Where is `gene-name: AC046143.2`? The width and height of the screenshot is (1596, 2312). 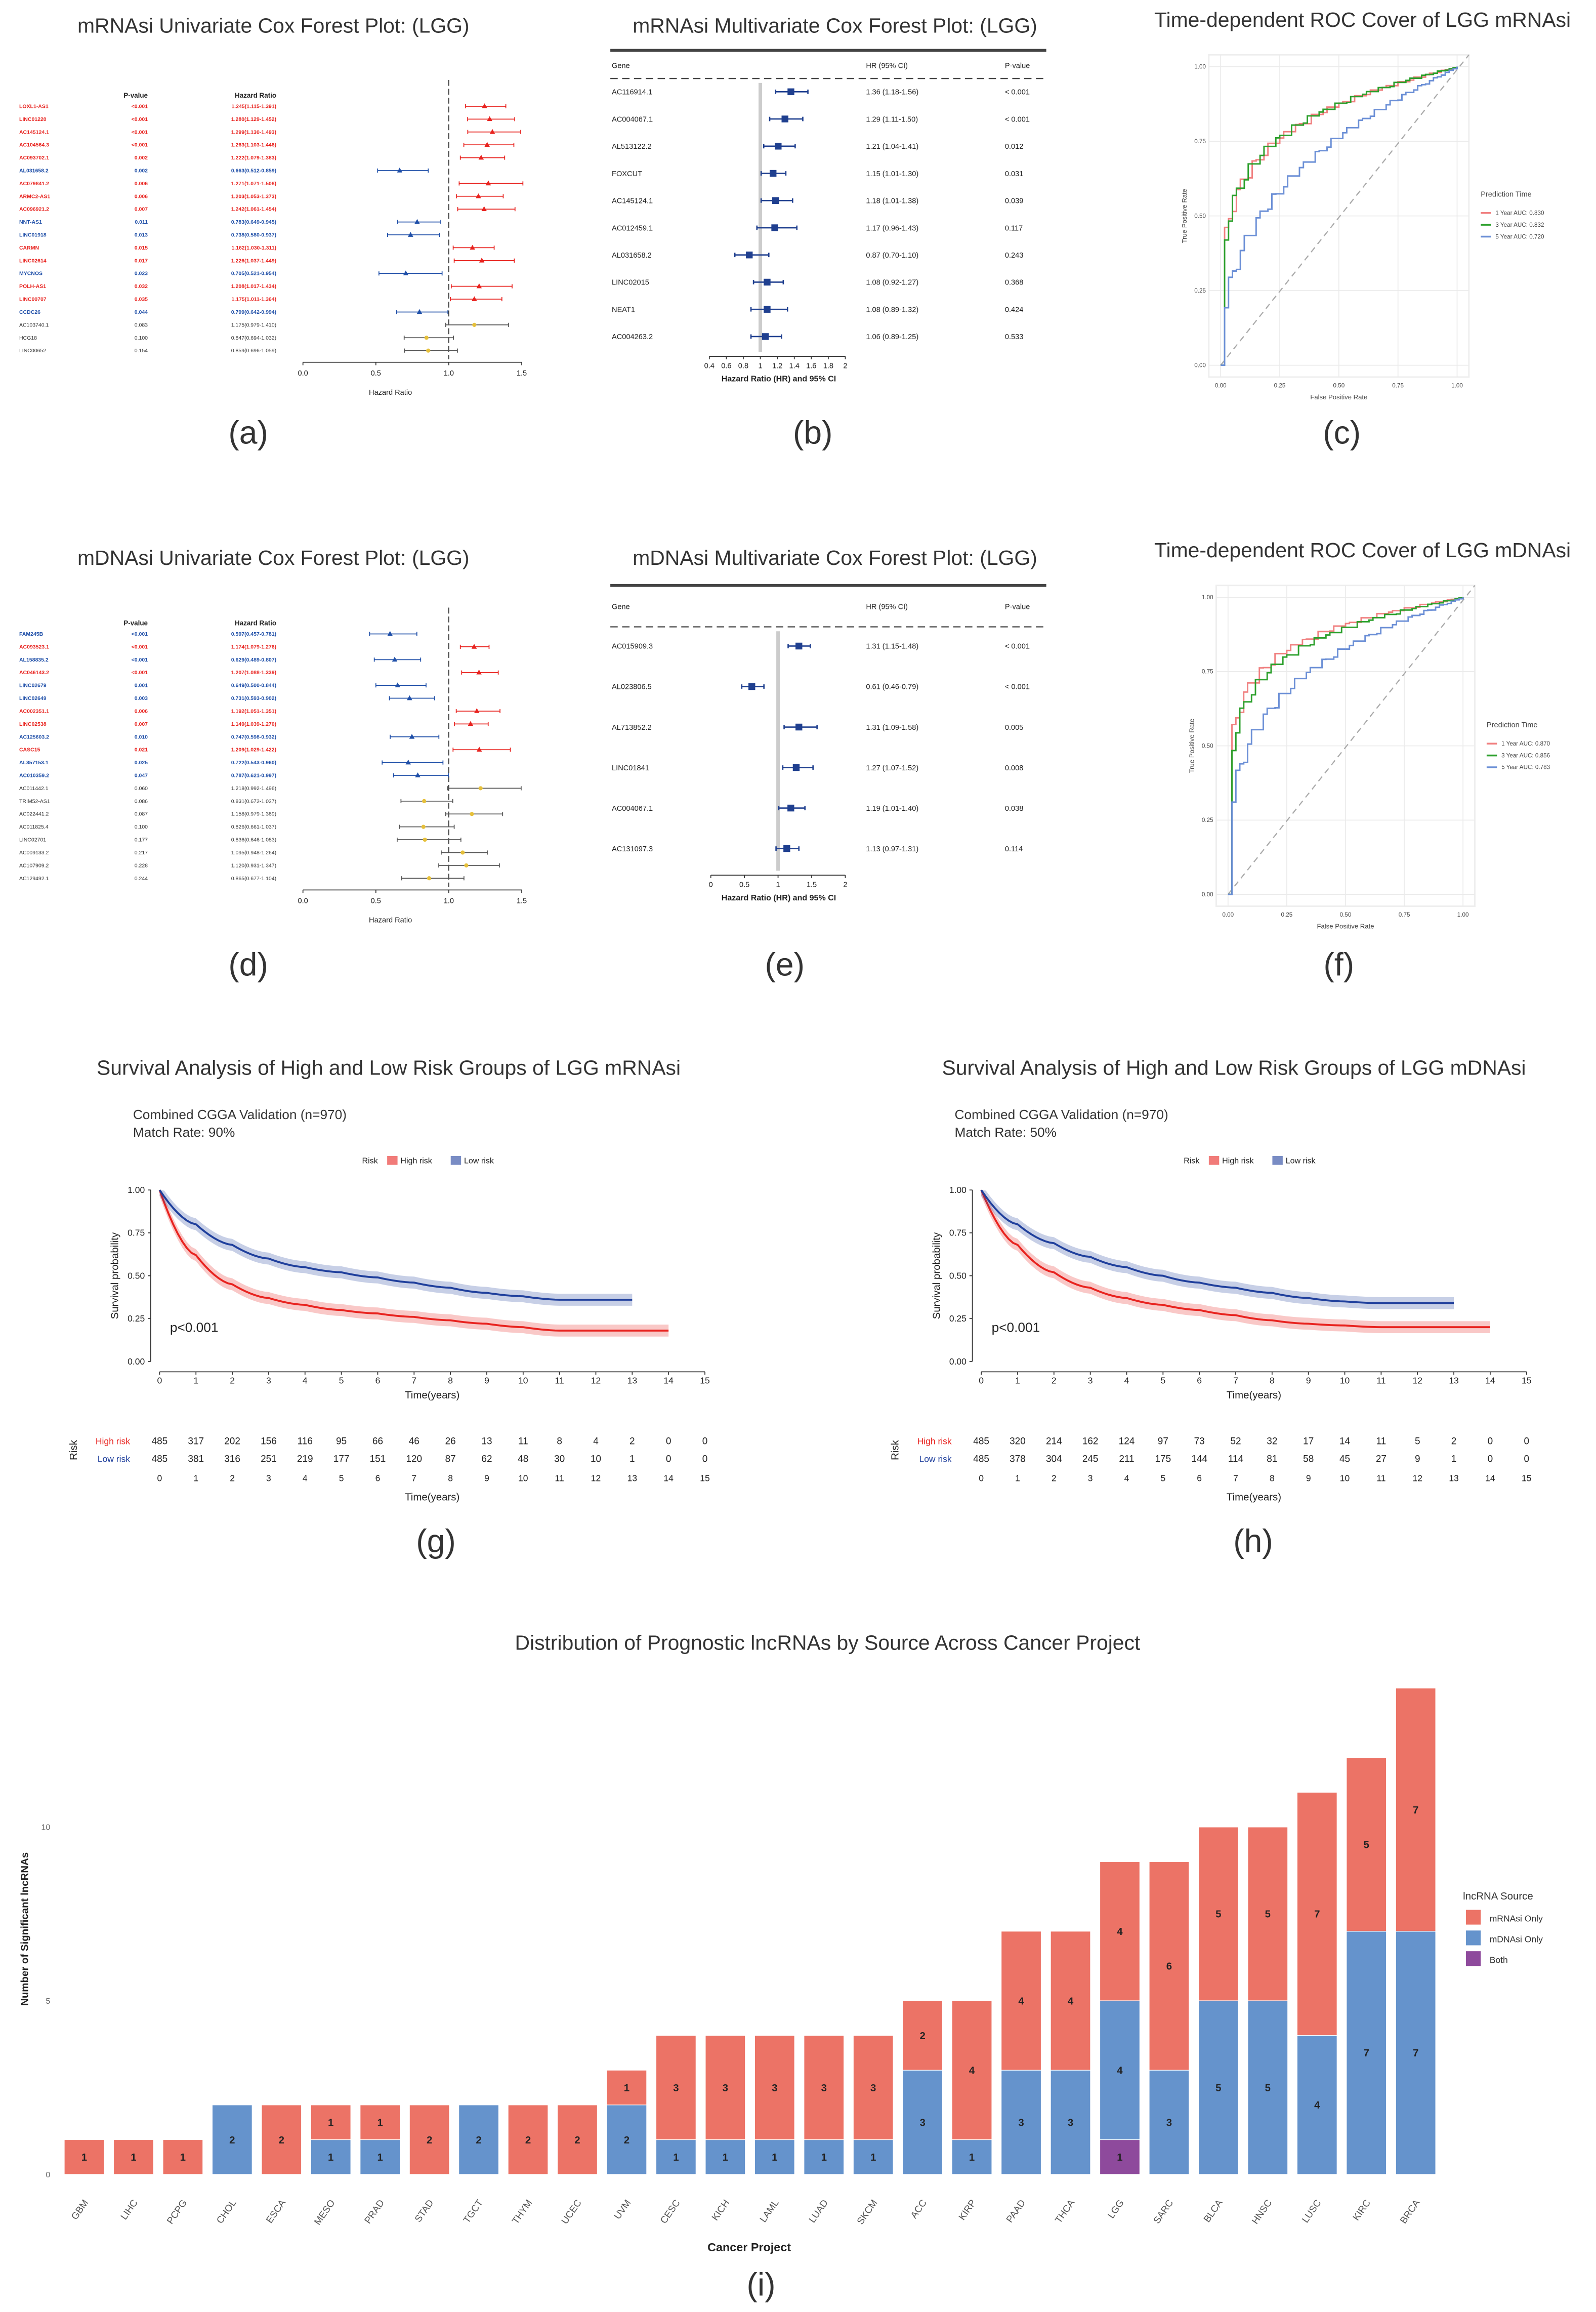 gene-name: AC046143.2 is located at coordinates (34, 673).